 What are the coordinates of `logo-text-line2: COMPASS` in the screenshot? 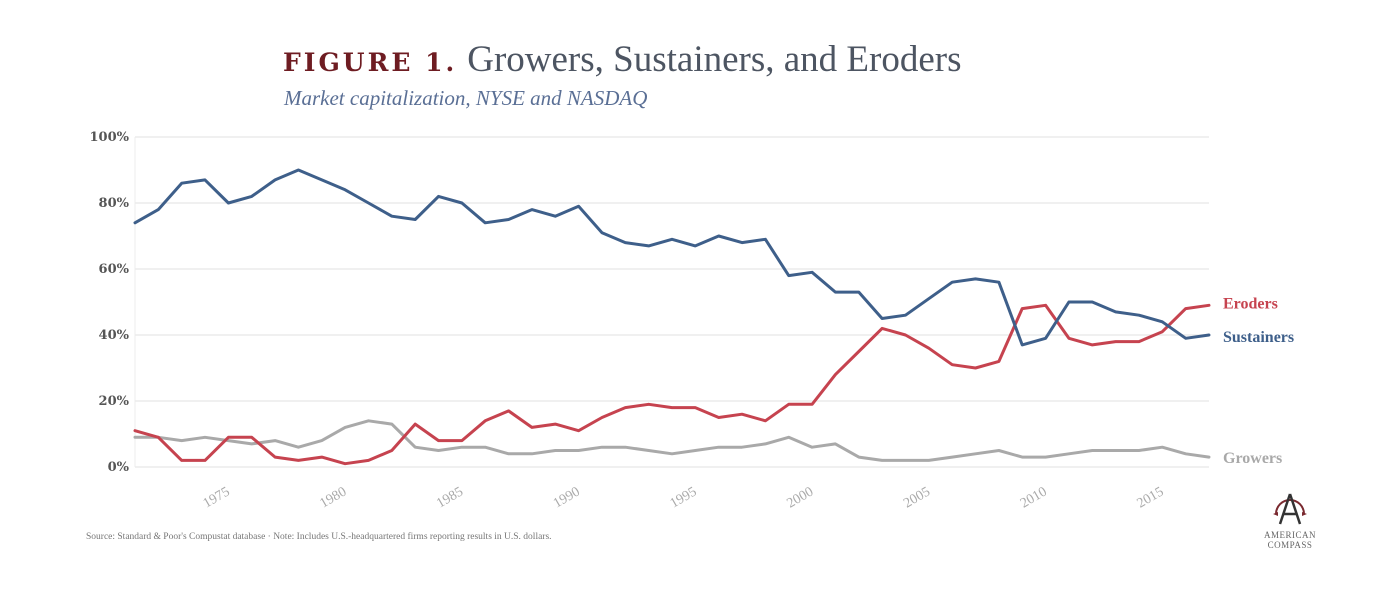 It's located at (1290, 545).